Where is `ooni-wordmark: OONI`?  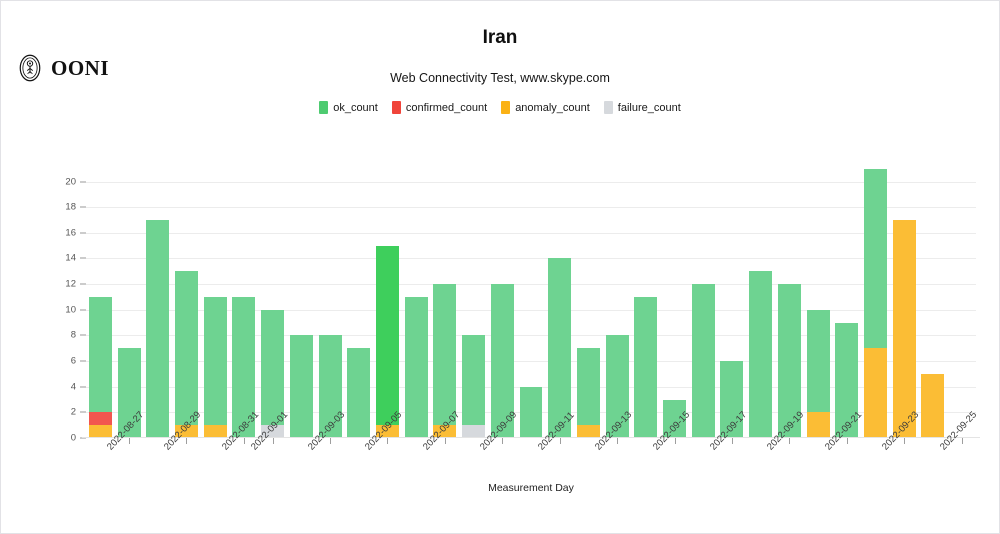 ooni-wordmark: OONI is located at coordinates (80, 67).